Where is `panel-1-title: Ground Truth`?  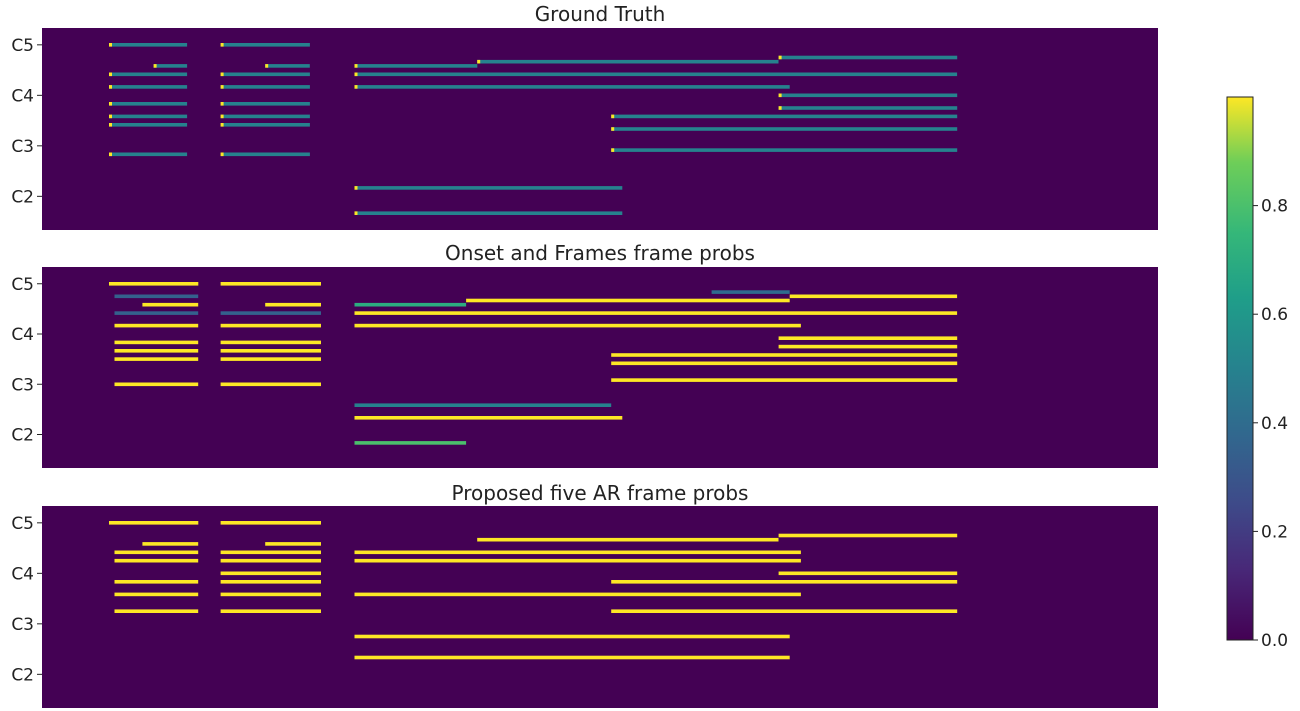
panel-1-title: Ground Truth is located at coordinates (600, 14).